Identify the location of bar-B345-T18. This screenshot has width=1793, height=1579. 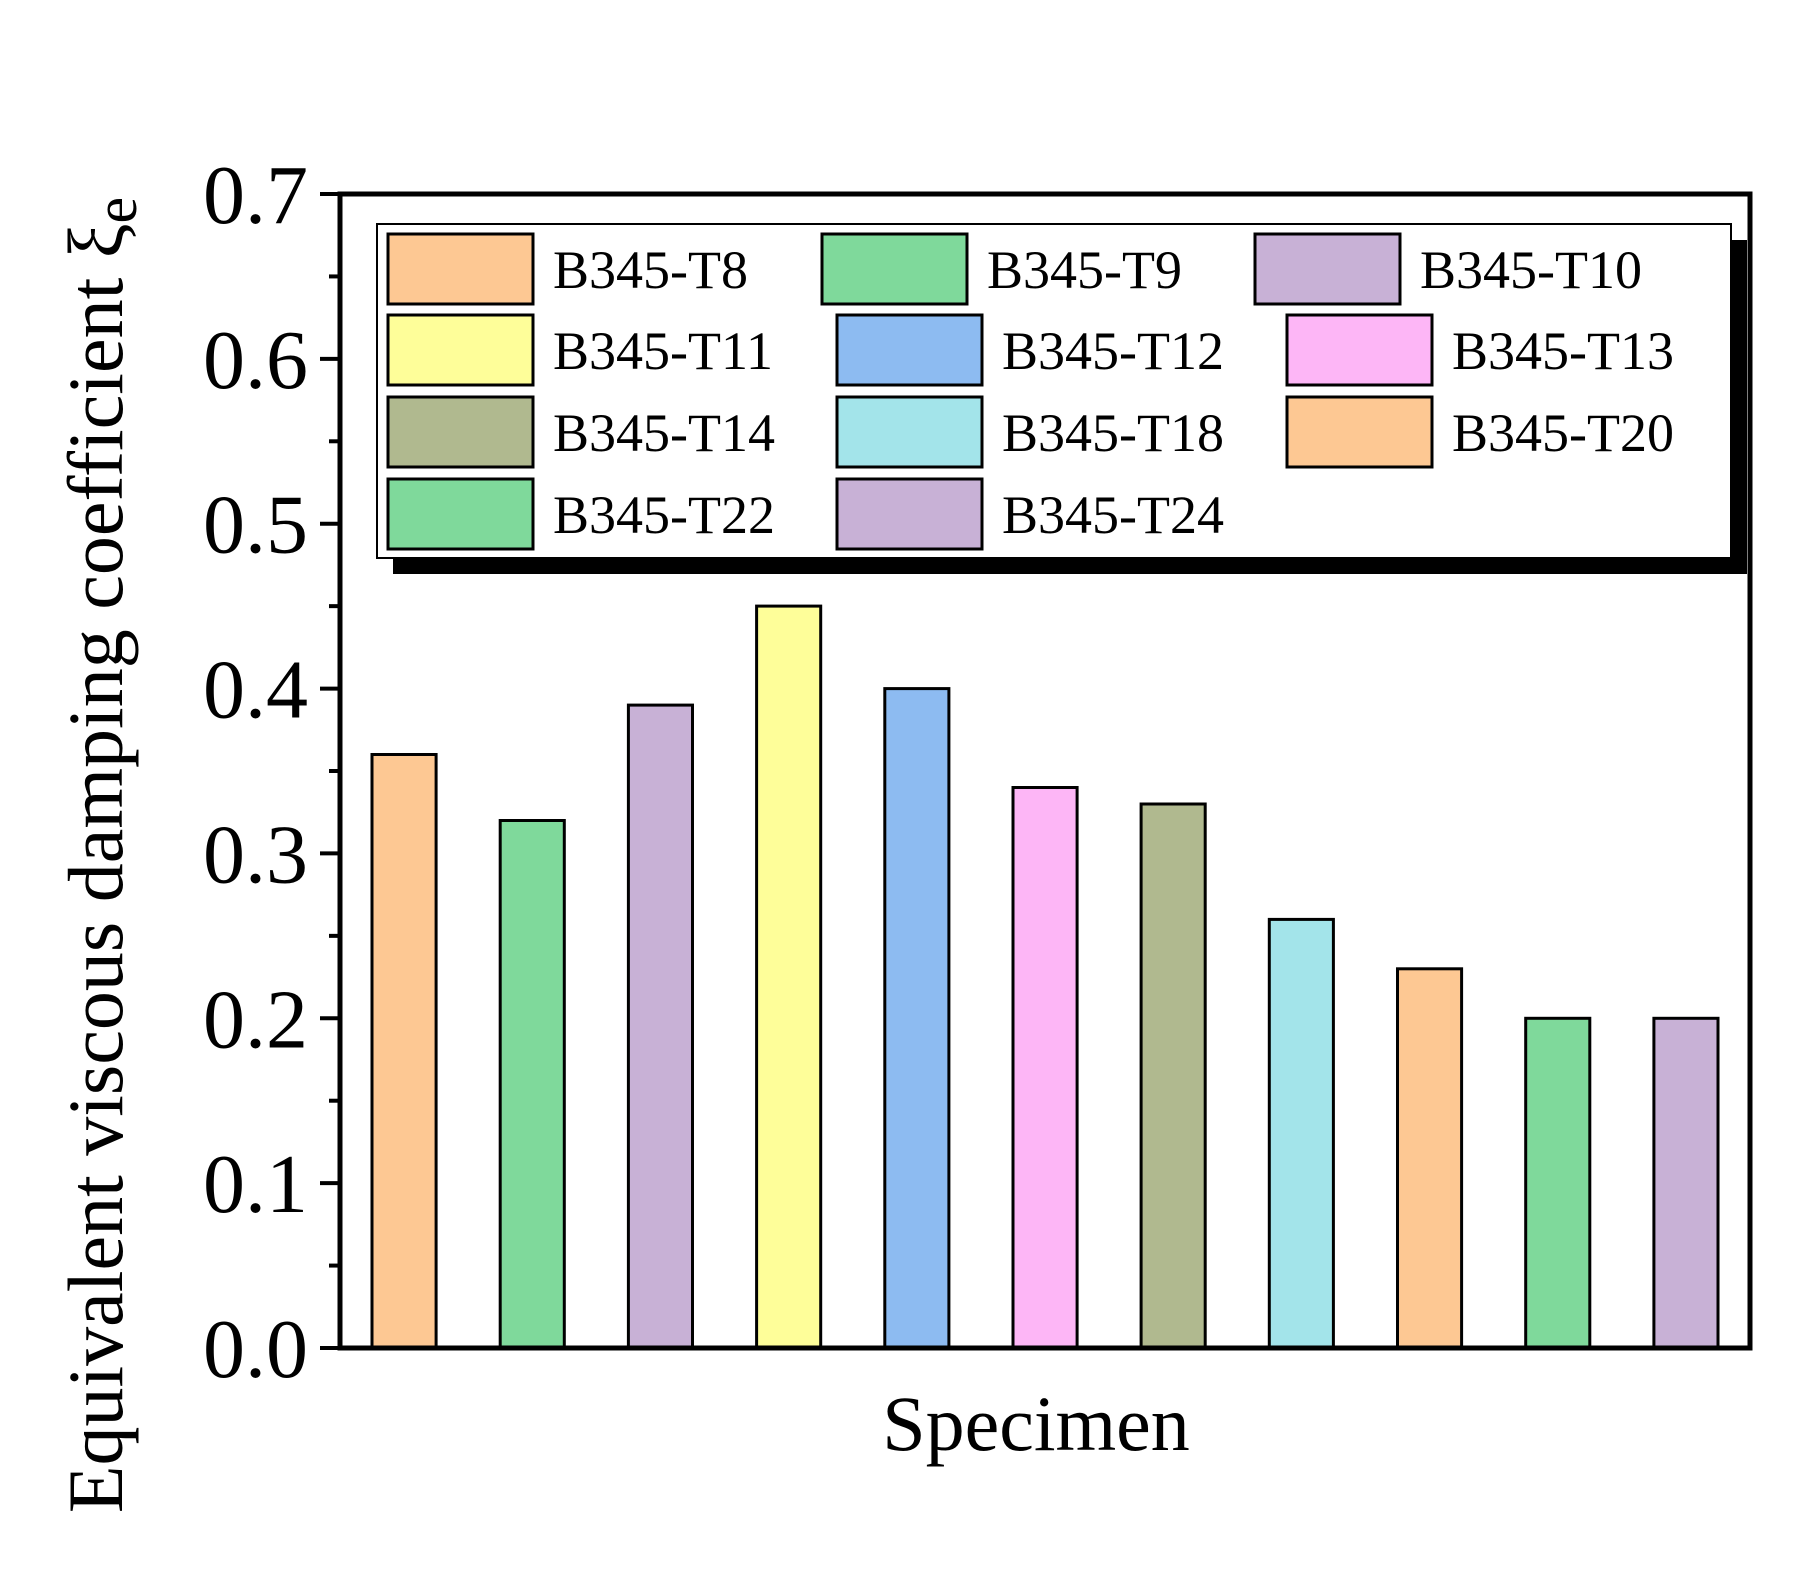
(1301, 1133).